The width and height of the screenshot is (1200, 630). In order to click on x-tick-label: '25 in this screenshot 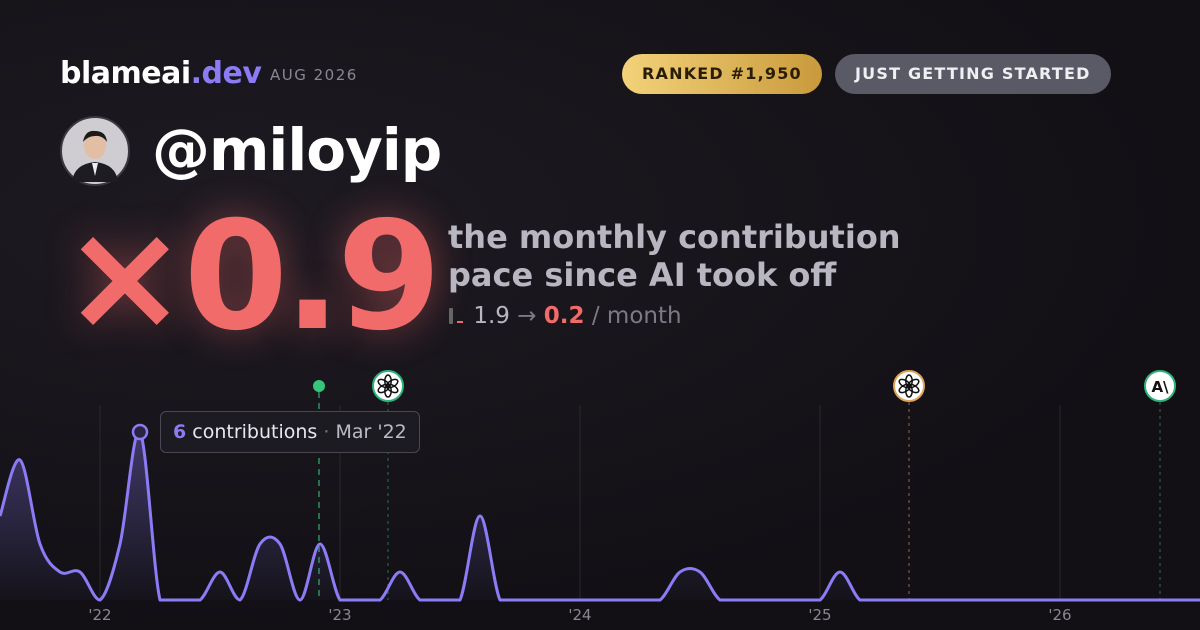, I will do `click(819, 615)`.